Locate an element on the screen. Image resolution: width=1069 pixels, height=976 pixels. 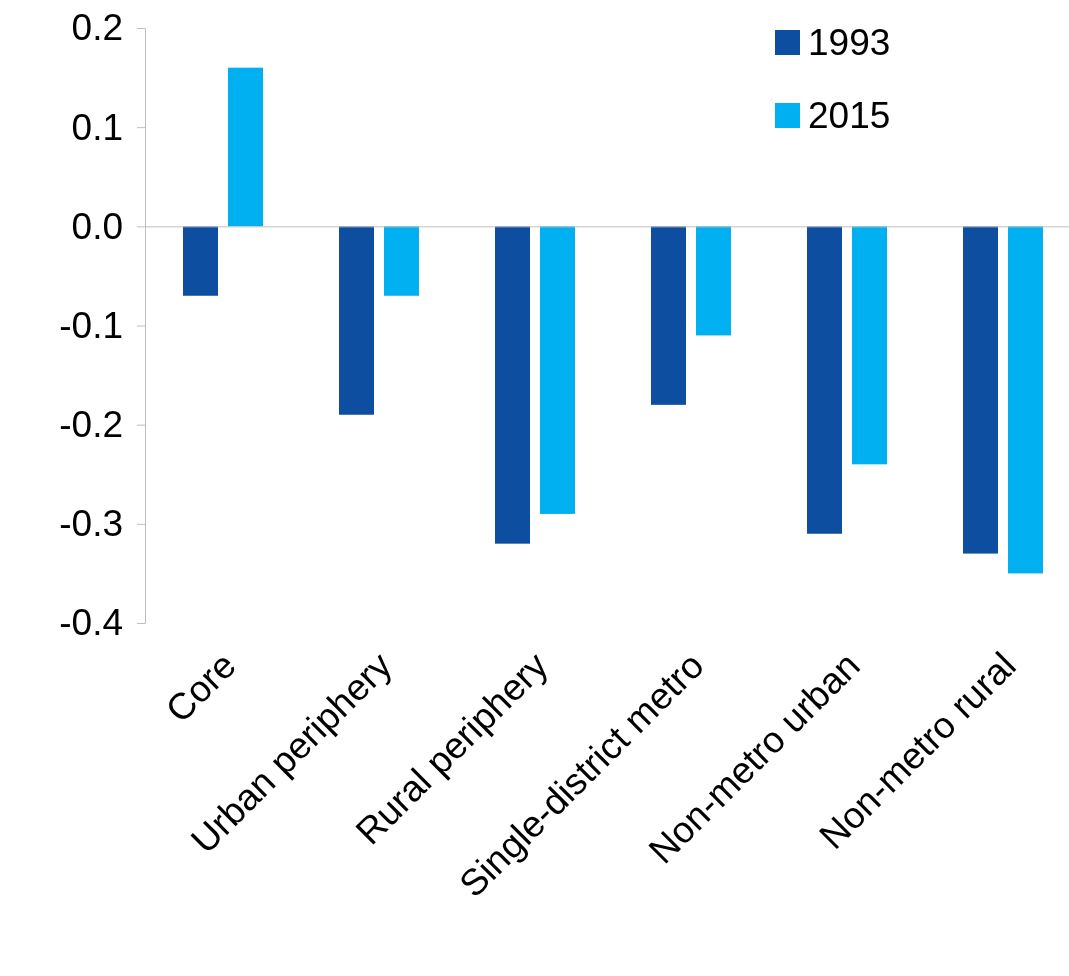
y-tick-label: 0.1 is located at coordinates (97, 127).